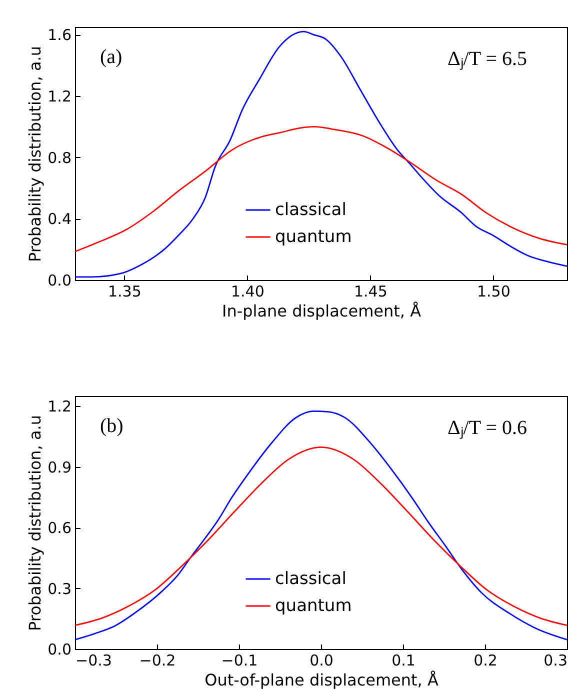 This screenshot has height=690, width=581. I want to click on x-tick-label: 1.45, so click(371, 291).